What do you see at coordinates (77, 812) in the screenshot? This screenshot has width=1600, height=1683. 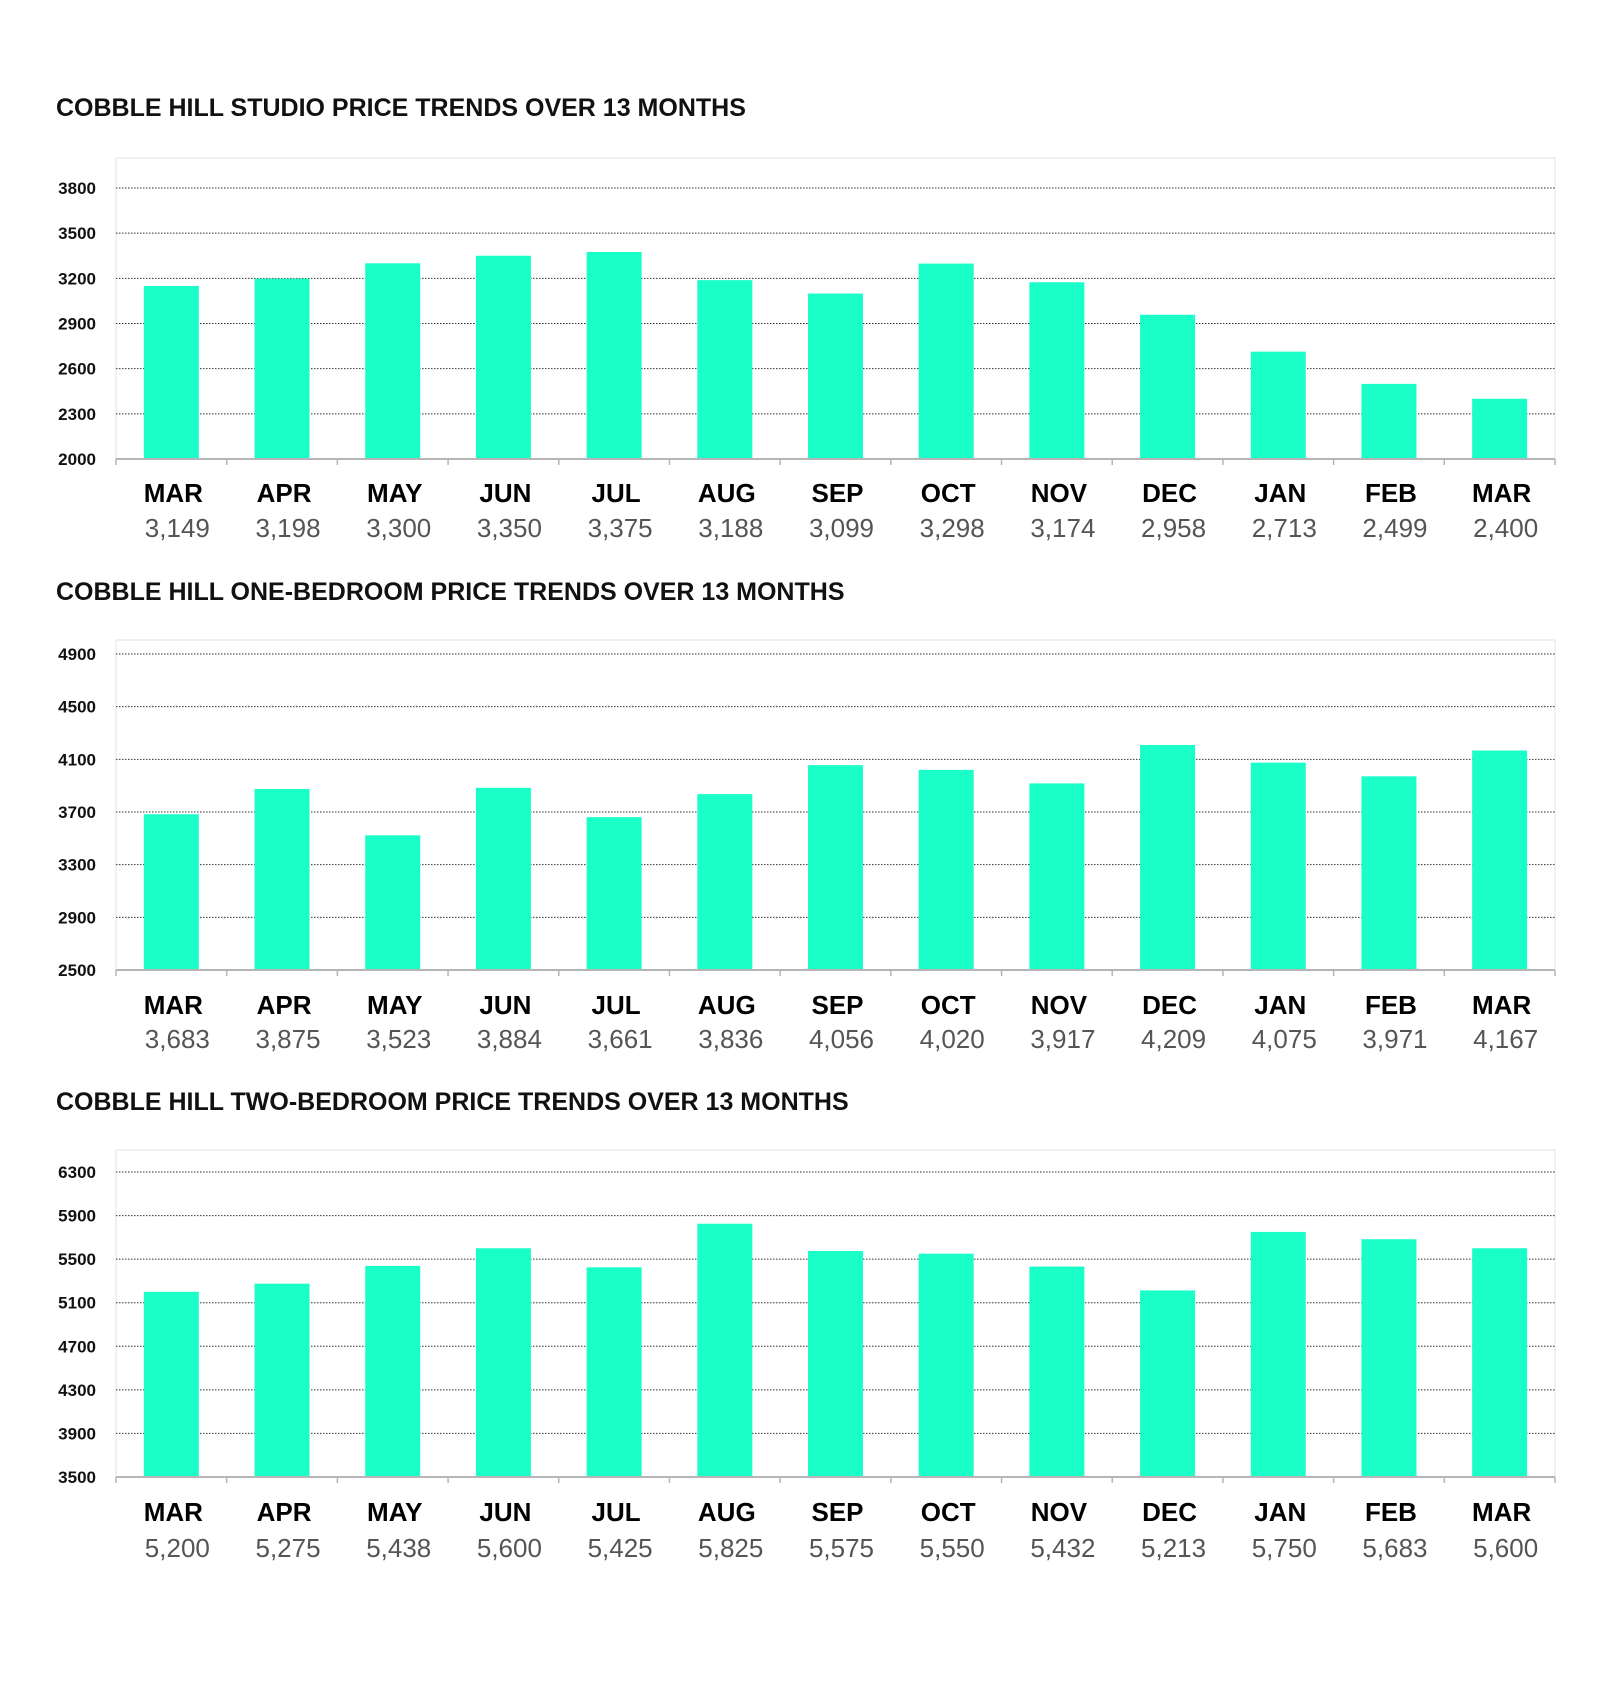 I see `y-tick-label: 3700` at bounding box center [77, 812].